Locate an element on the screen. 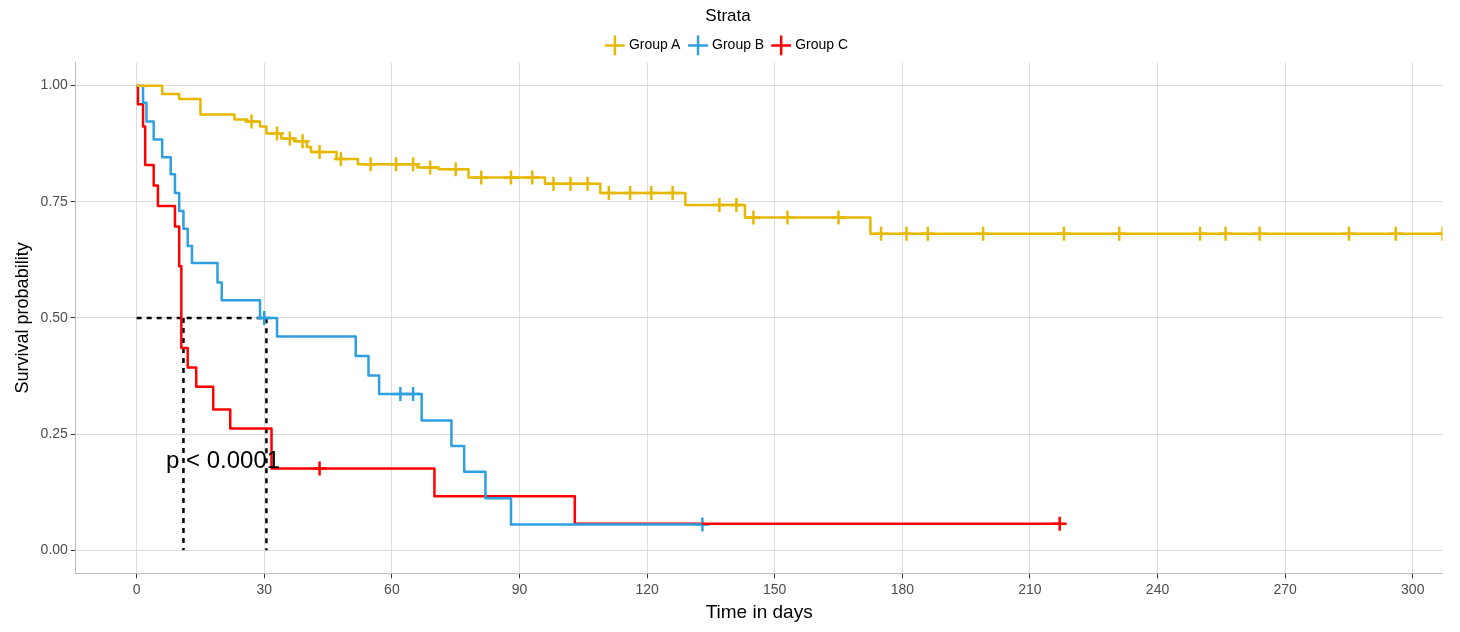 Image resolution: width=1460 pixels, height=632 pixels. x-tick-label: 300 is located at coordinates (1413, 588).